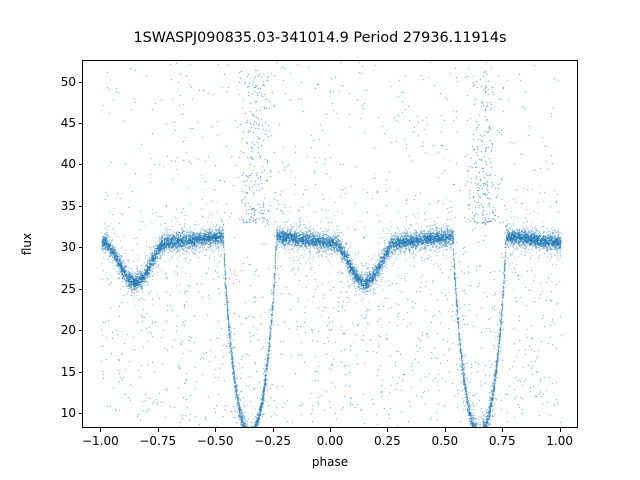  I want to click on x-axis-label: phase, so click(330, 462).